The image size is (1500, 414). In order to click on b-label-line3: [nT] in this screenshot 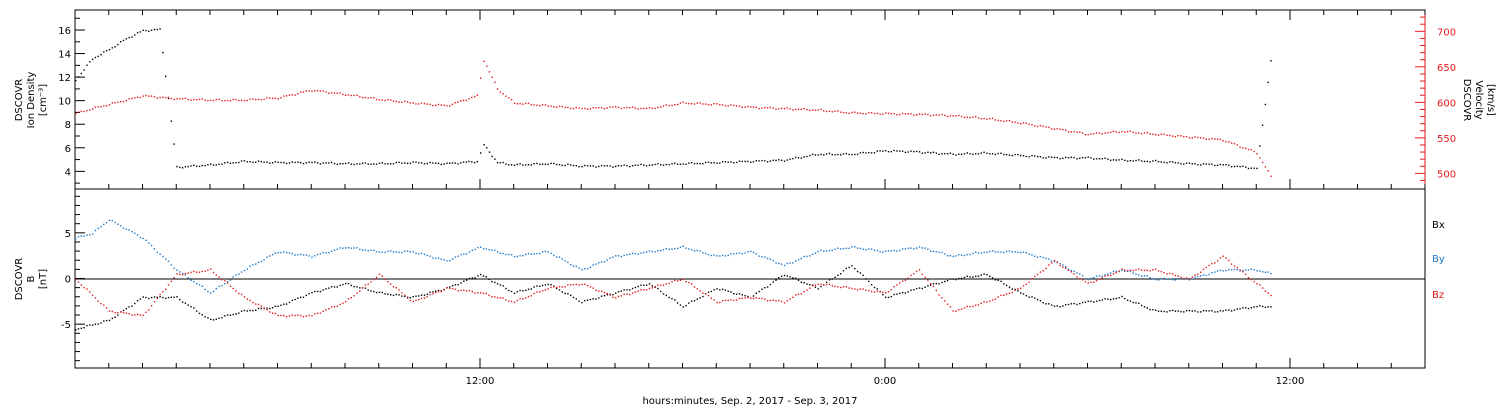, I will do `click(43, 279)`.